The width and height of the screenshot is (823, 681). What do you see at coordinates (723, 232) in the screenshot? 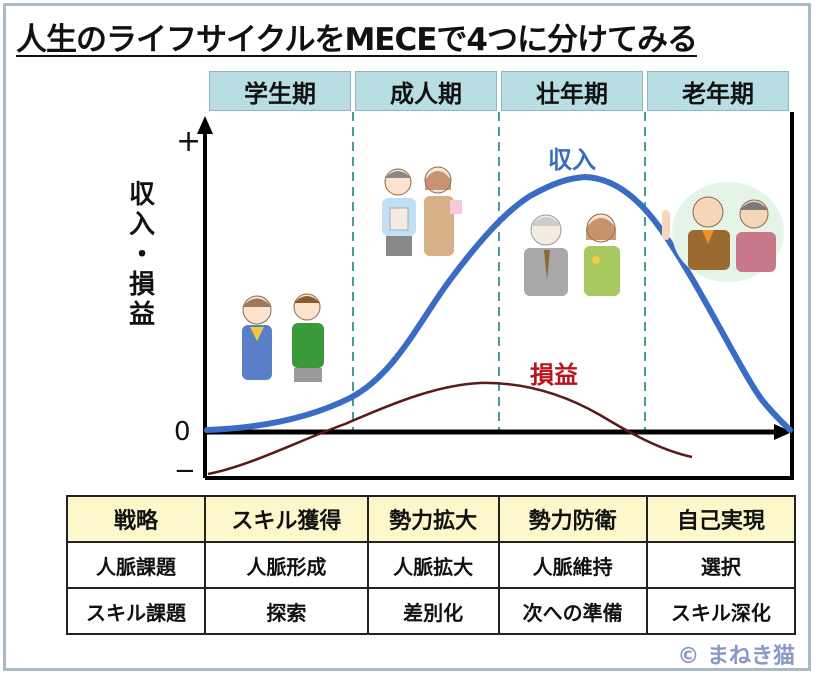
I see `senior-couple-illustration` at bounding box center [723, 232].